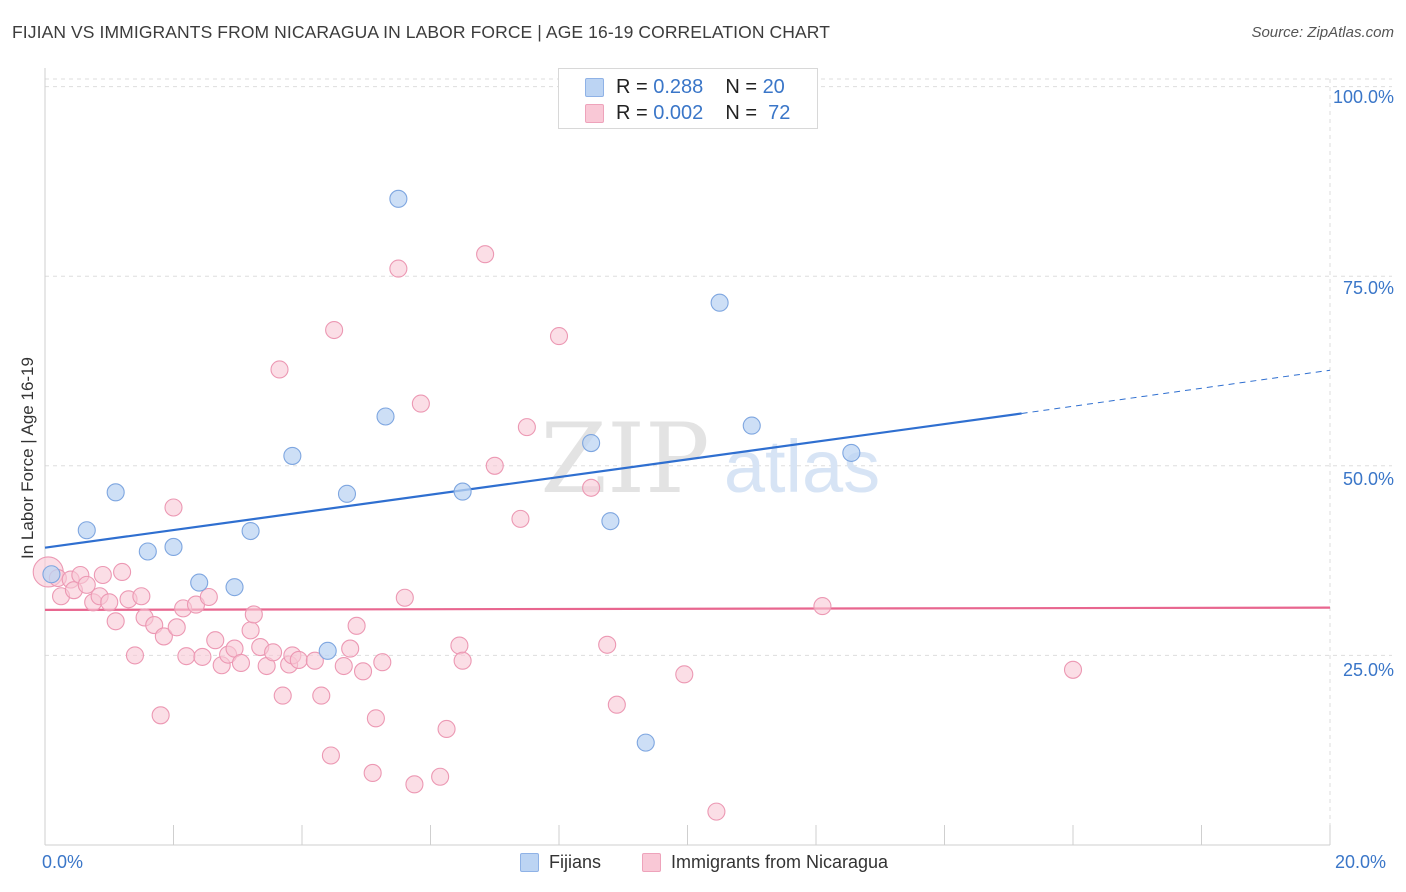 The height and width of the screenshot is (892, 1406). Describe the element at coordinates (710, 459) in the screenshot. I see `watermark: ZIP atlas` at that location.